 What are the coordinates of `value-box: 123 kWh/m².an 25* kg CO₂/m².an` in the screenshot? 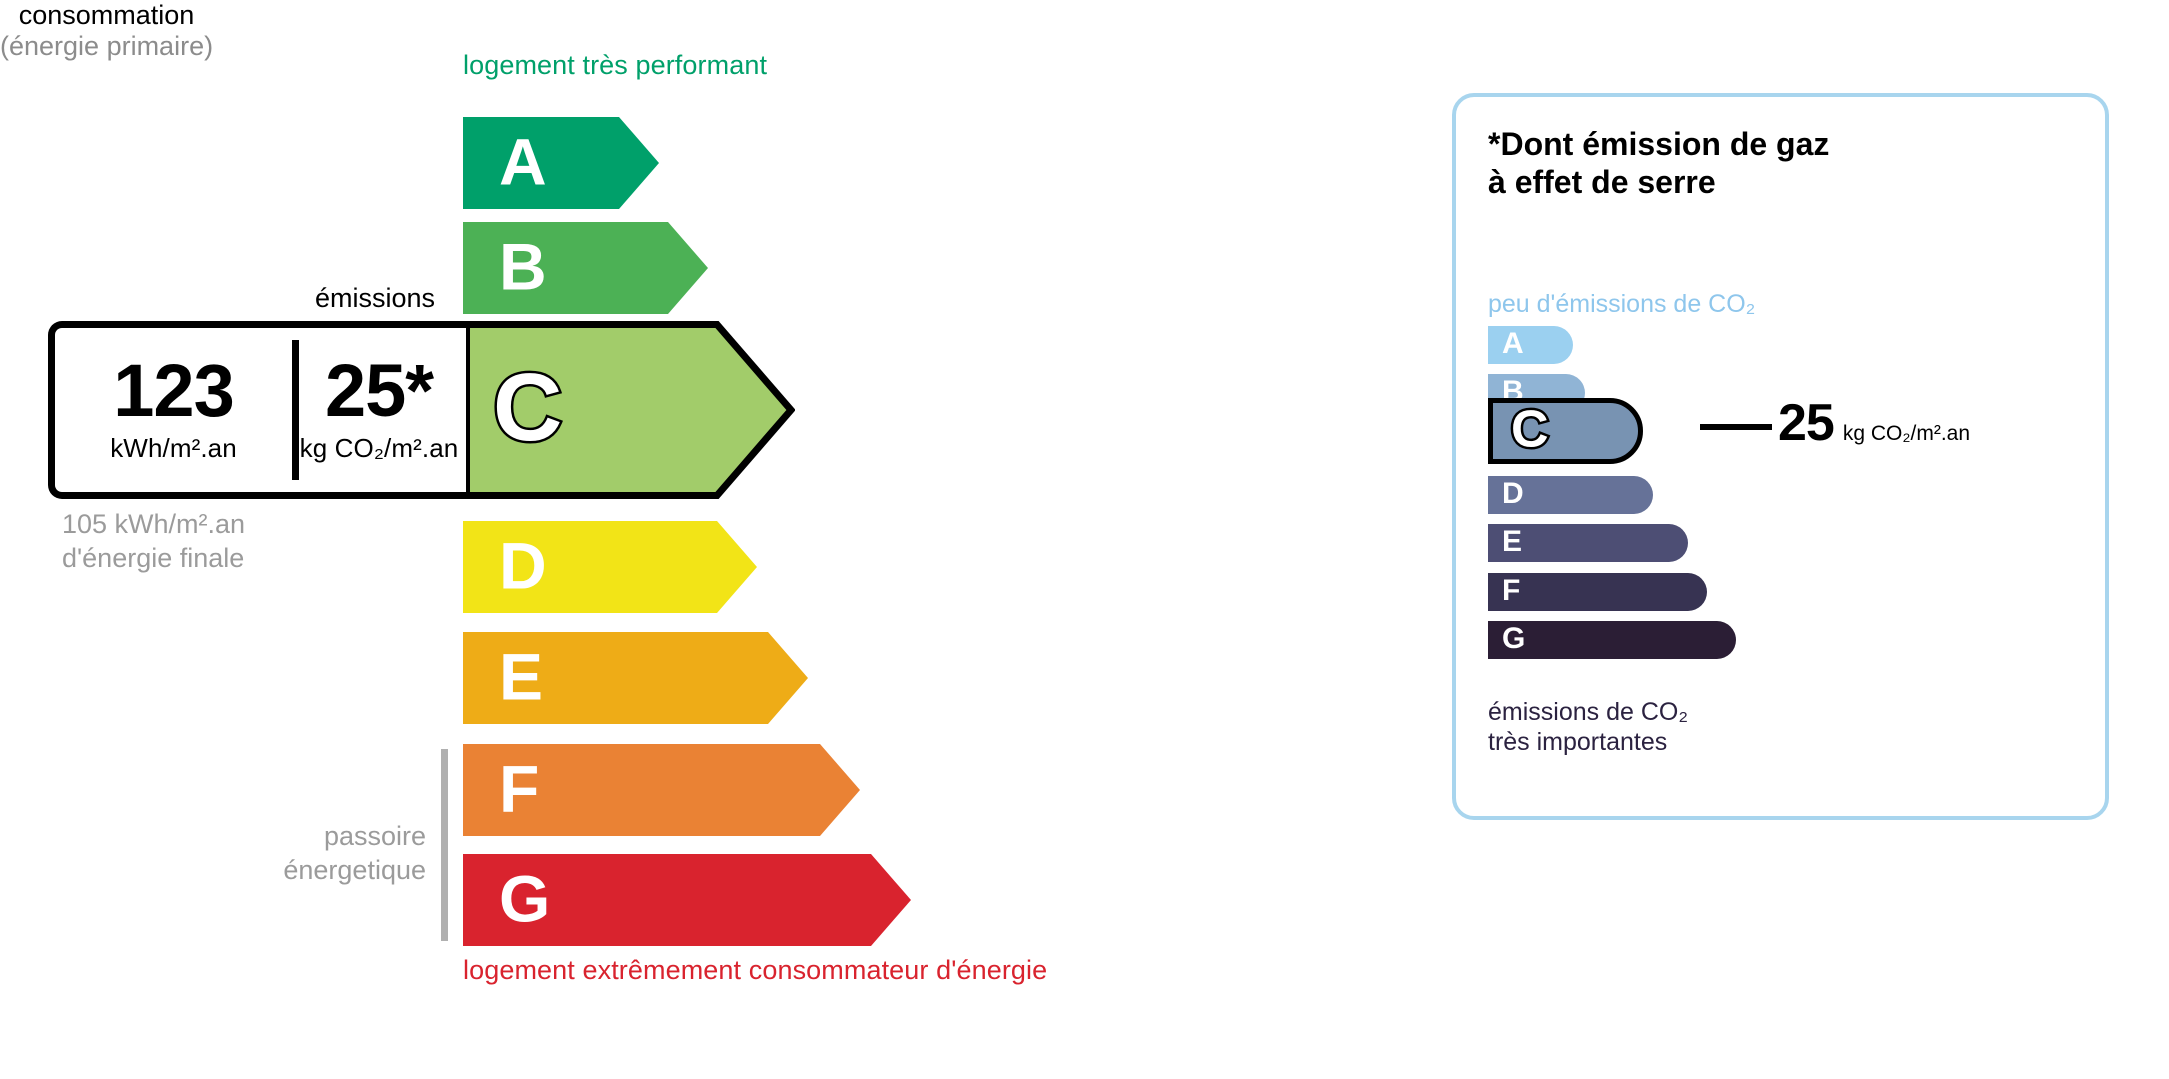 It's located at (257, 410).